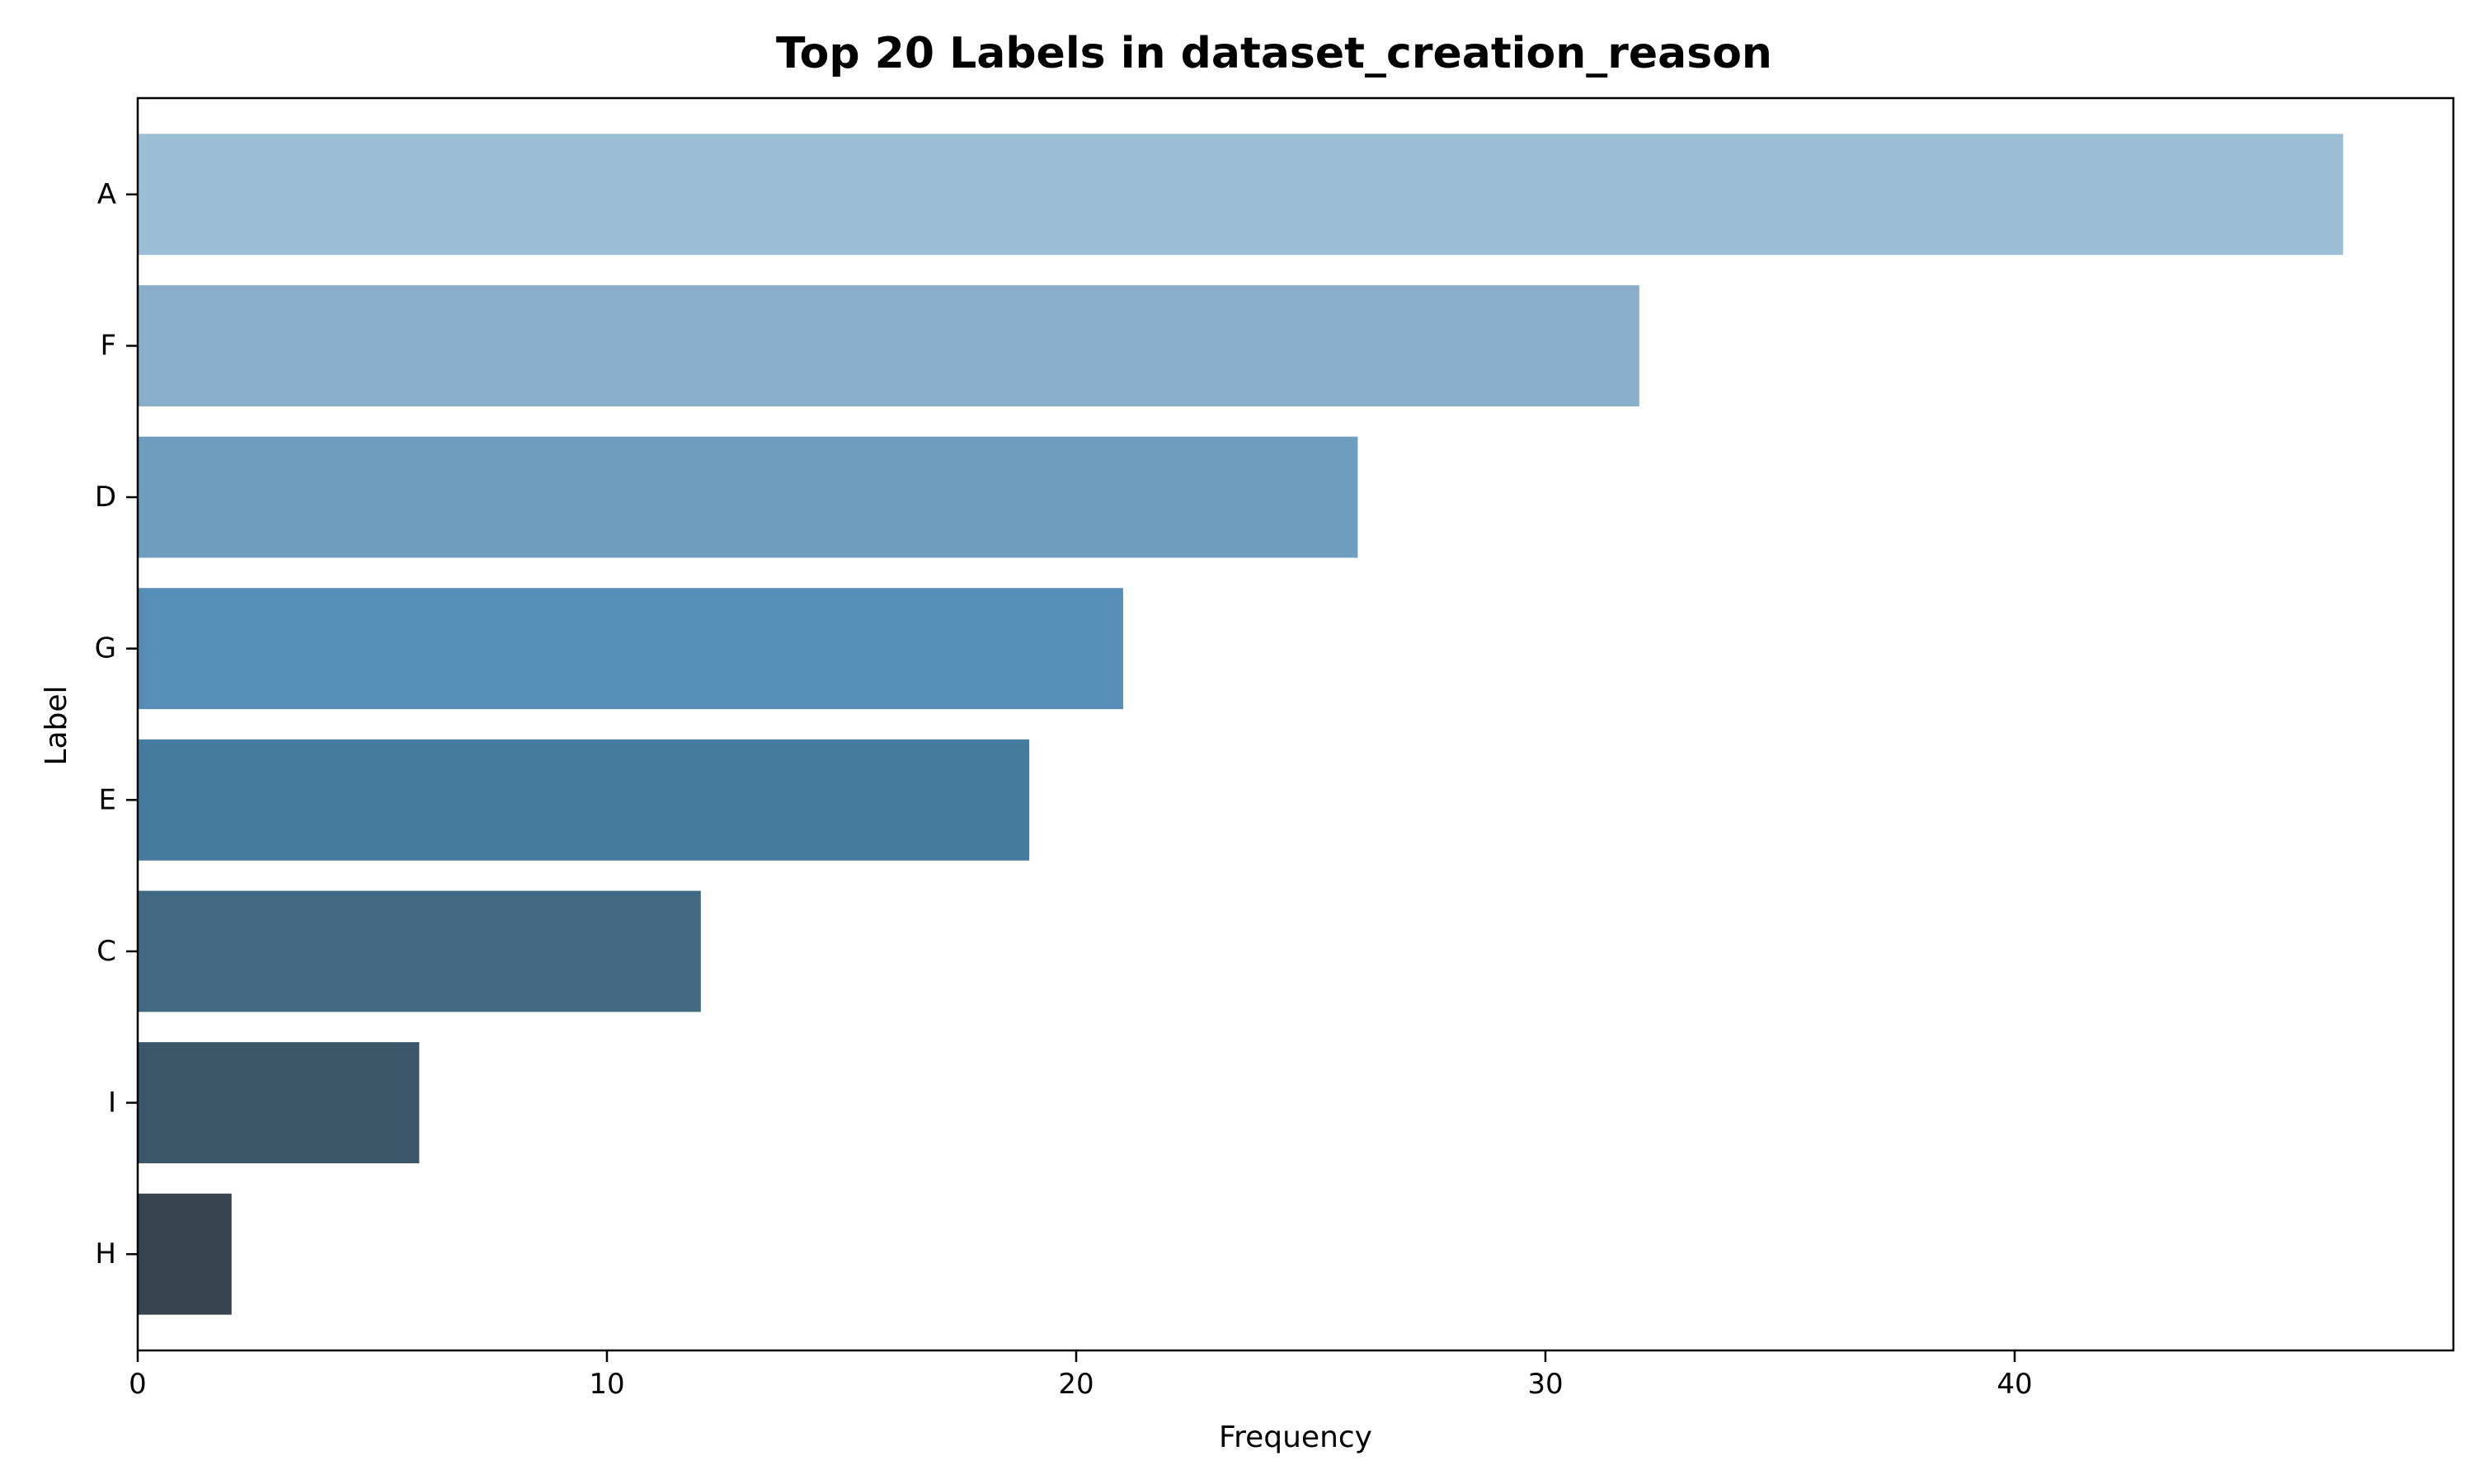 This screenshot has height=1484, width=2474. I want to click on bar-f, so click(888, 345).